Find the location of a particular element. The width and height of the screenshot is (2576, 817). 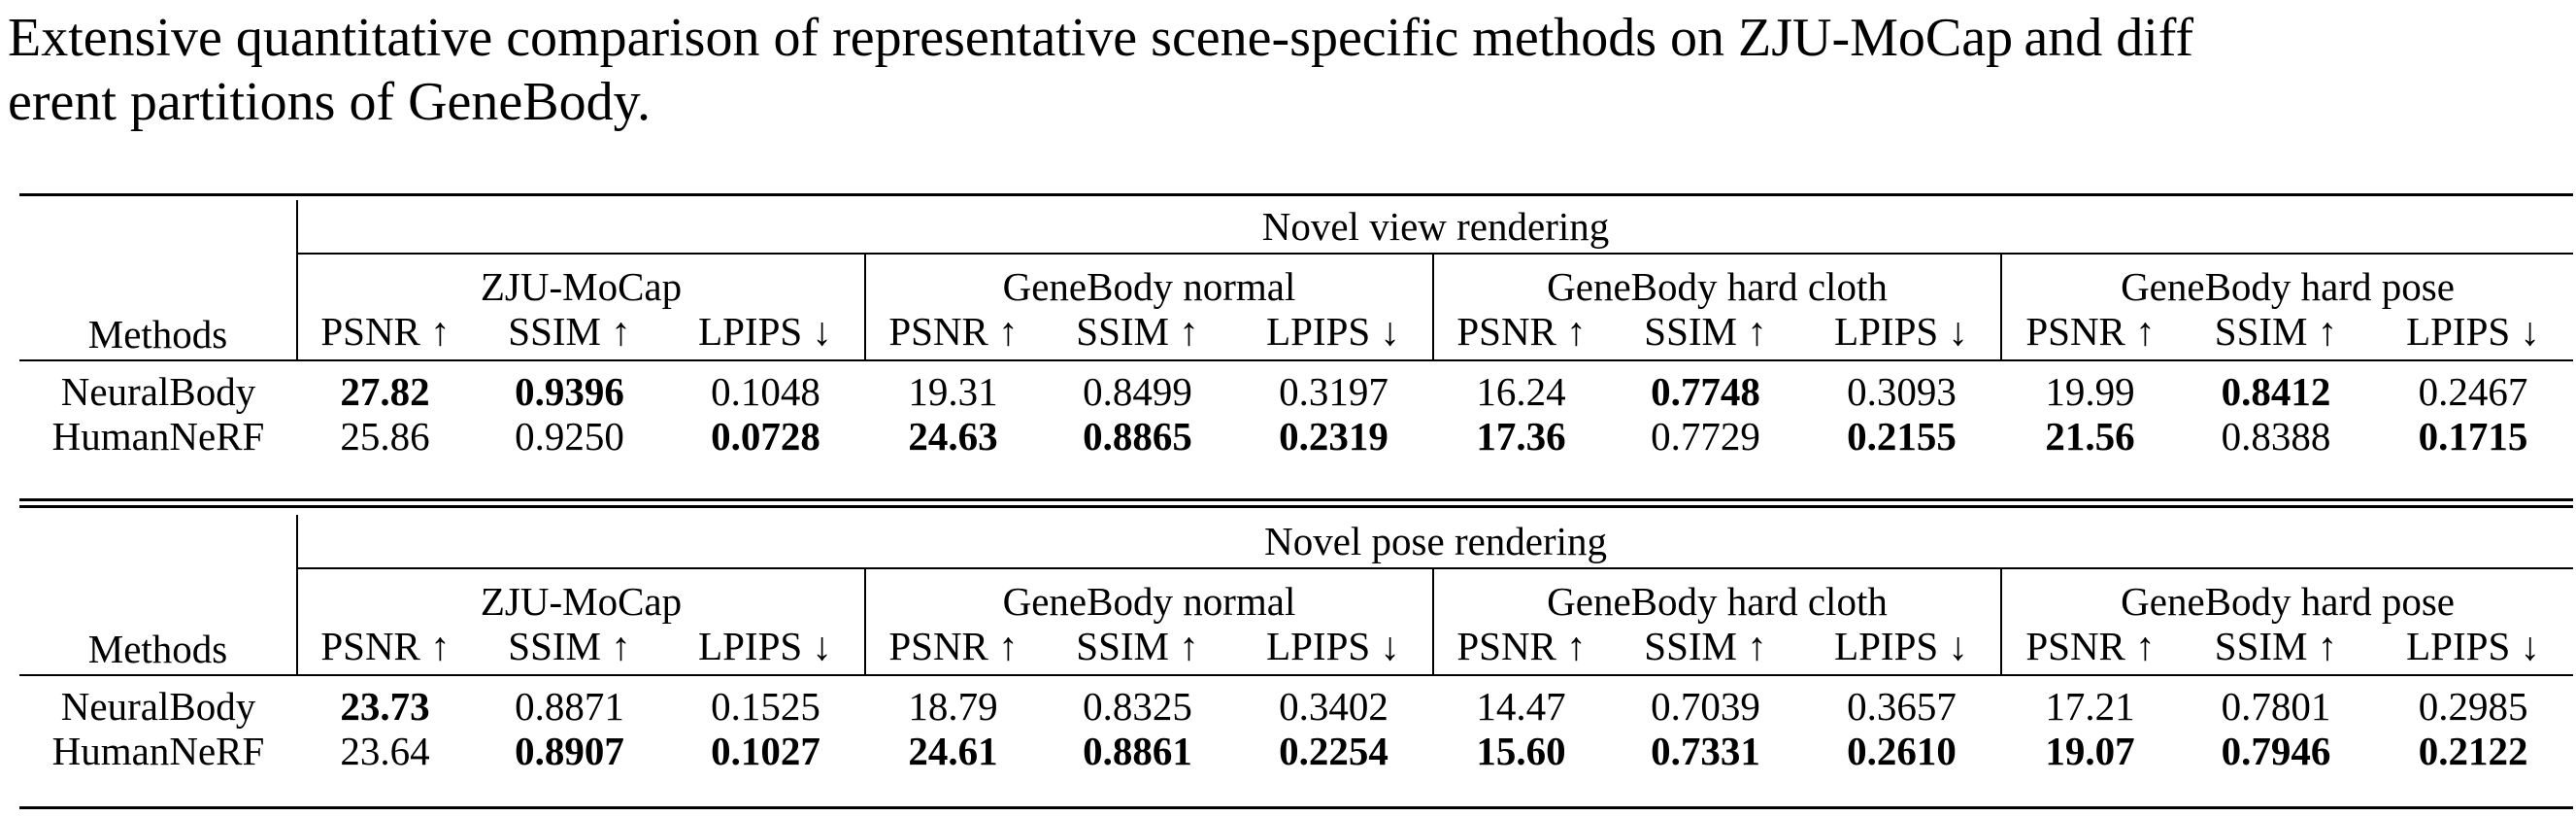

metric-value: 0.1027 is located at coordinates (765, 751).